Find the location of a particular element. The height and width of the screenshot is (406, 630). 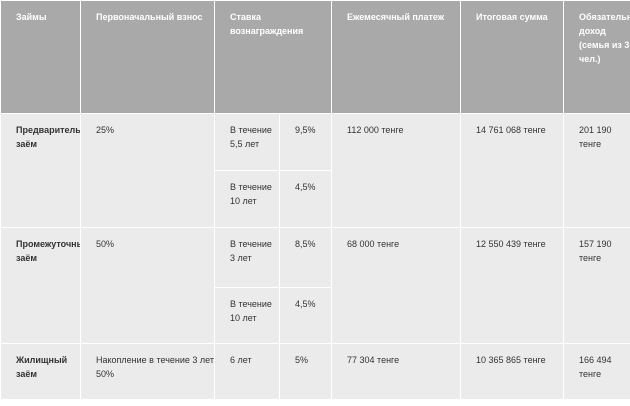

loan-name: Промежуточный заём is located at coordinates (40, 285).